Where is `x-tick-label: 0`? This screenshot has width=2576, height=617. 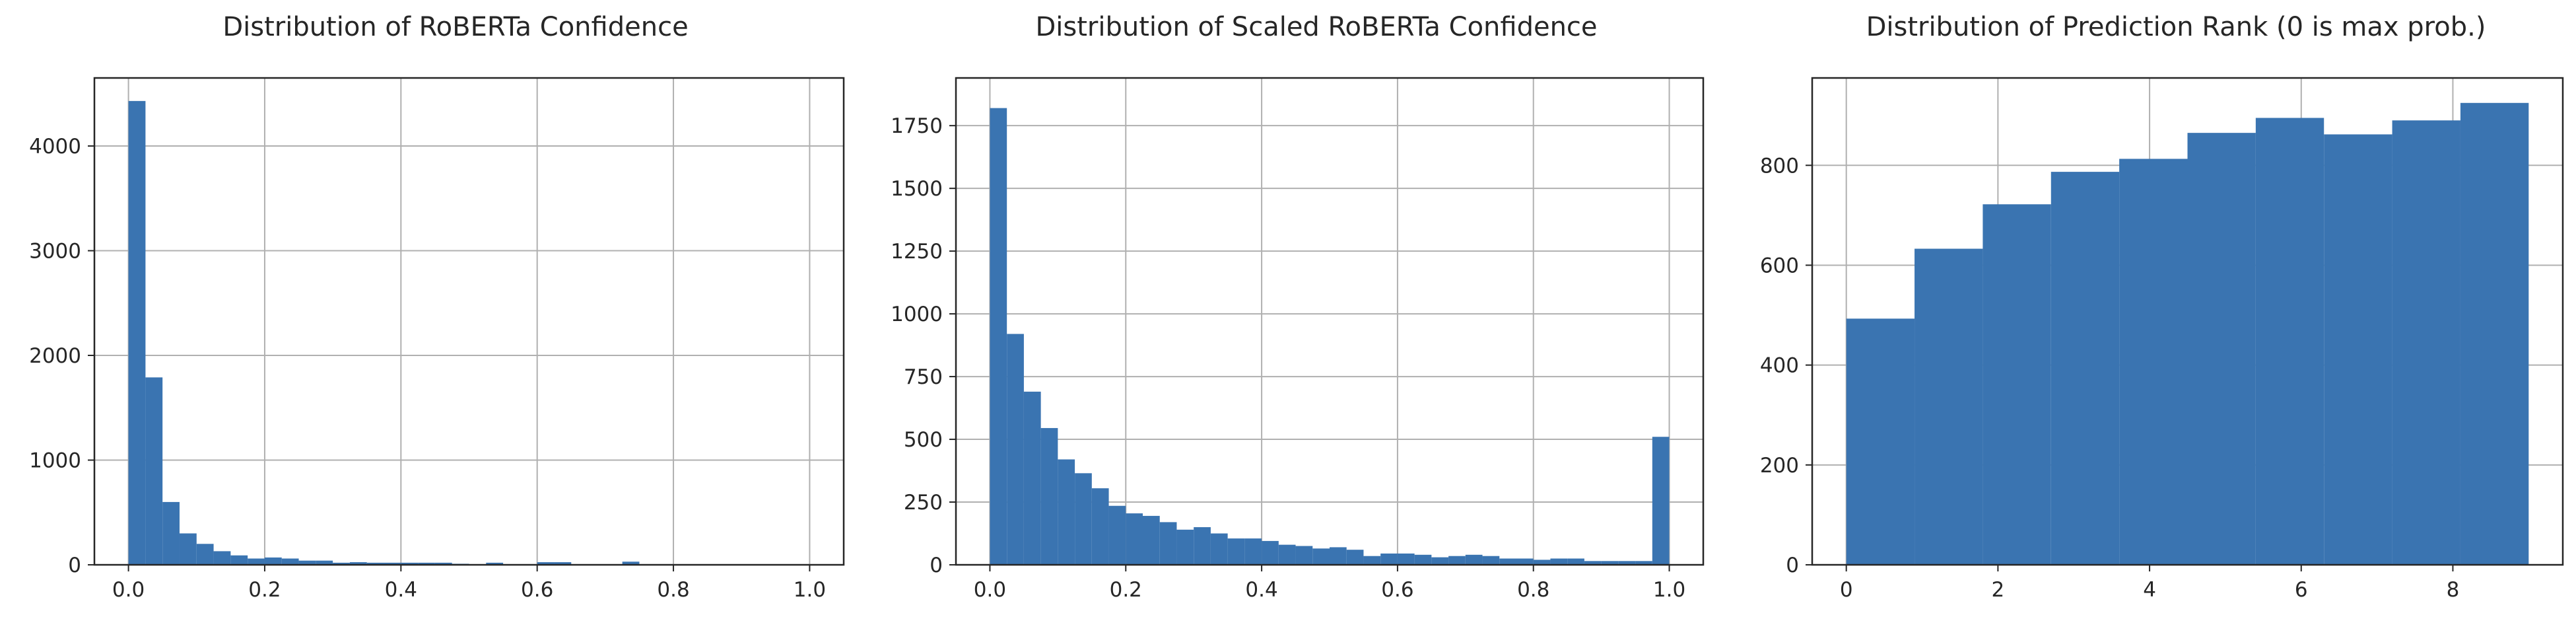
x-tick-label: 0 is located at coordinates (1847, 590).